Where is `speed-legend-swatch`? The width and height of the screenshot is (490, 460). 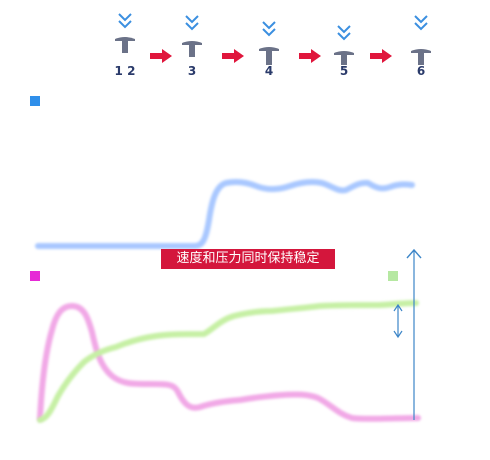 speed-legend-swatch is located at coordinates (35, 101).